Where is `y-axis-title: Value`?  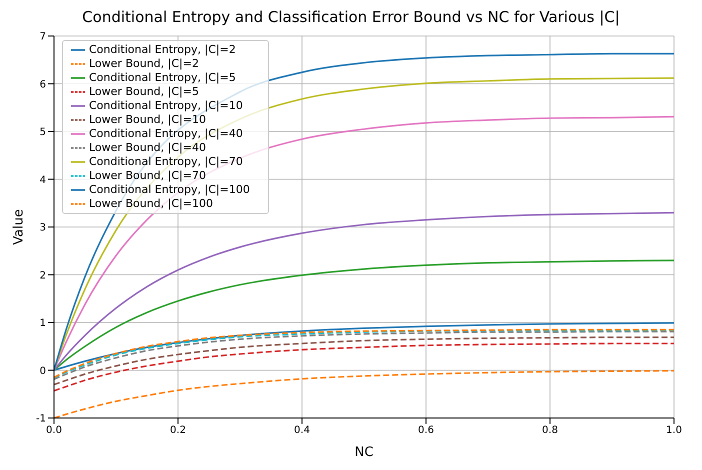
y-axis-title: Value is located at coordinates (19, 227).